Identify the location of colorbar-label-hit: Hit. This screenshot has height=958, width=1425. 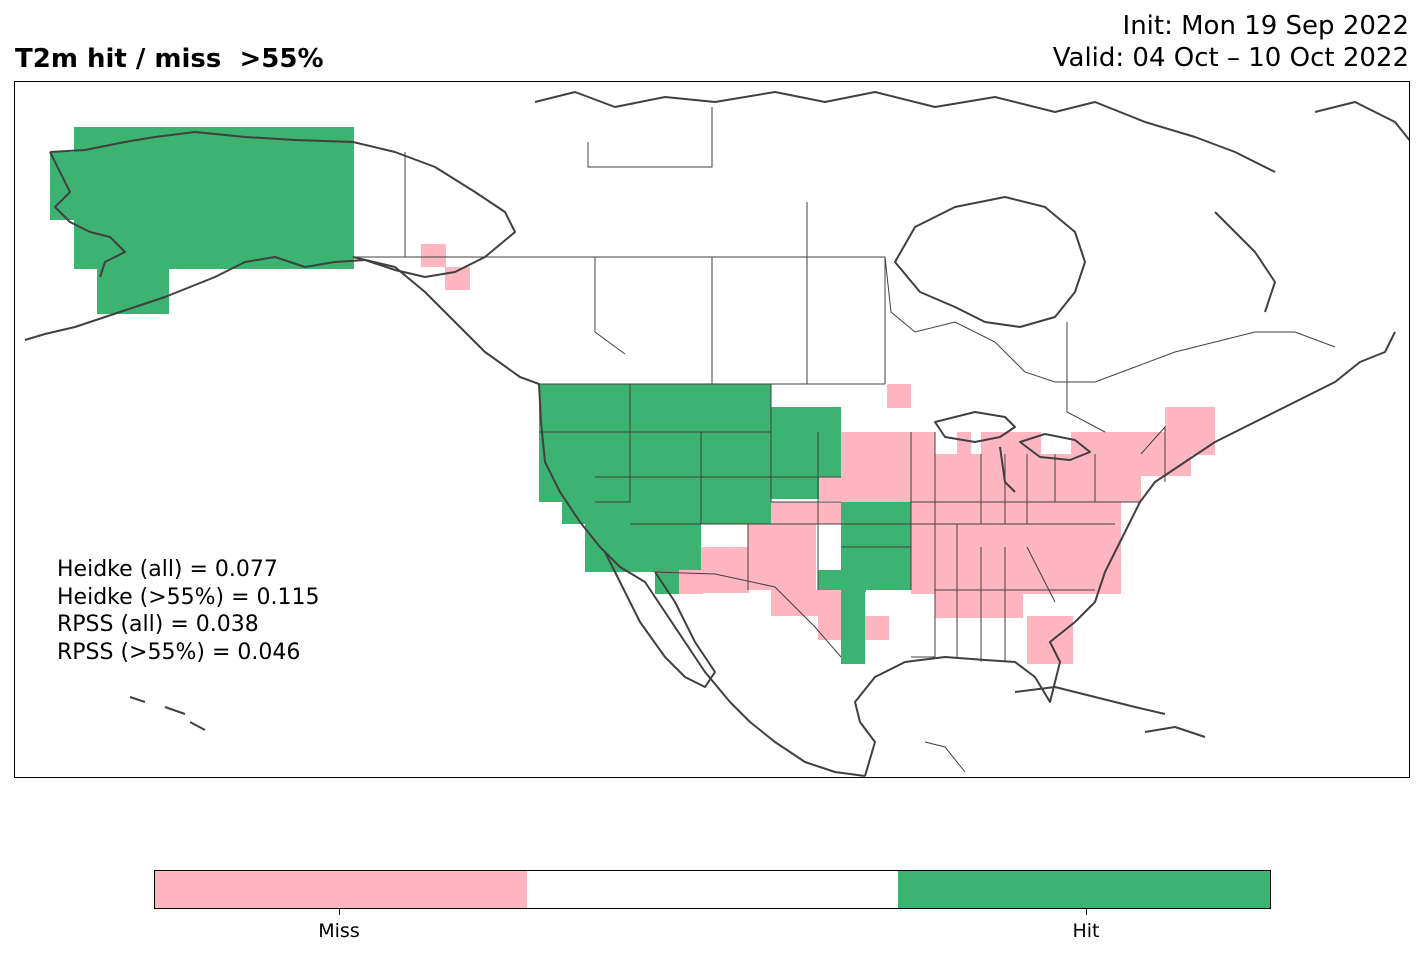
(1086, 931).